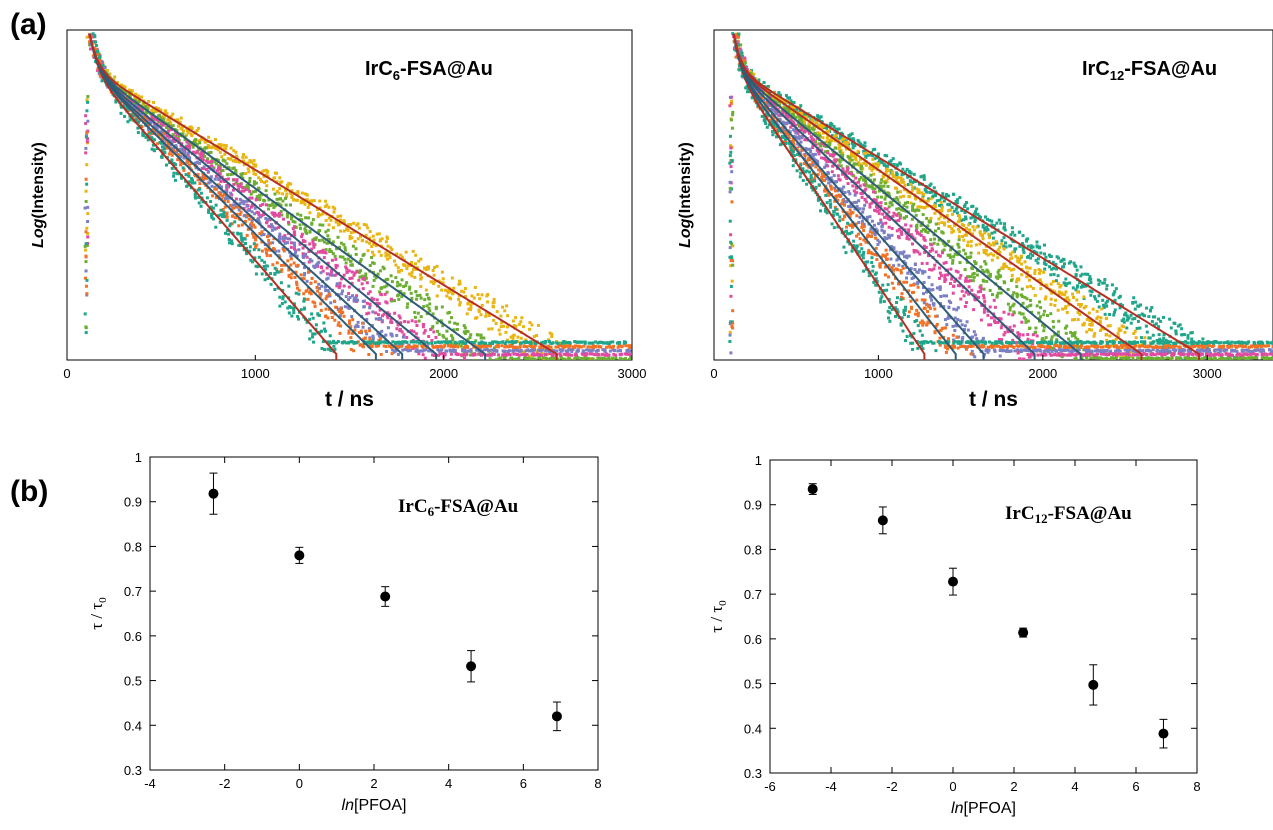 Image resolution: width=1273 pixels, height=830 pixels. I want to click on x-tick-label: -6, so click(770, 786).